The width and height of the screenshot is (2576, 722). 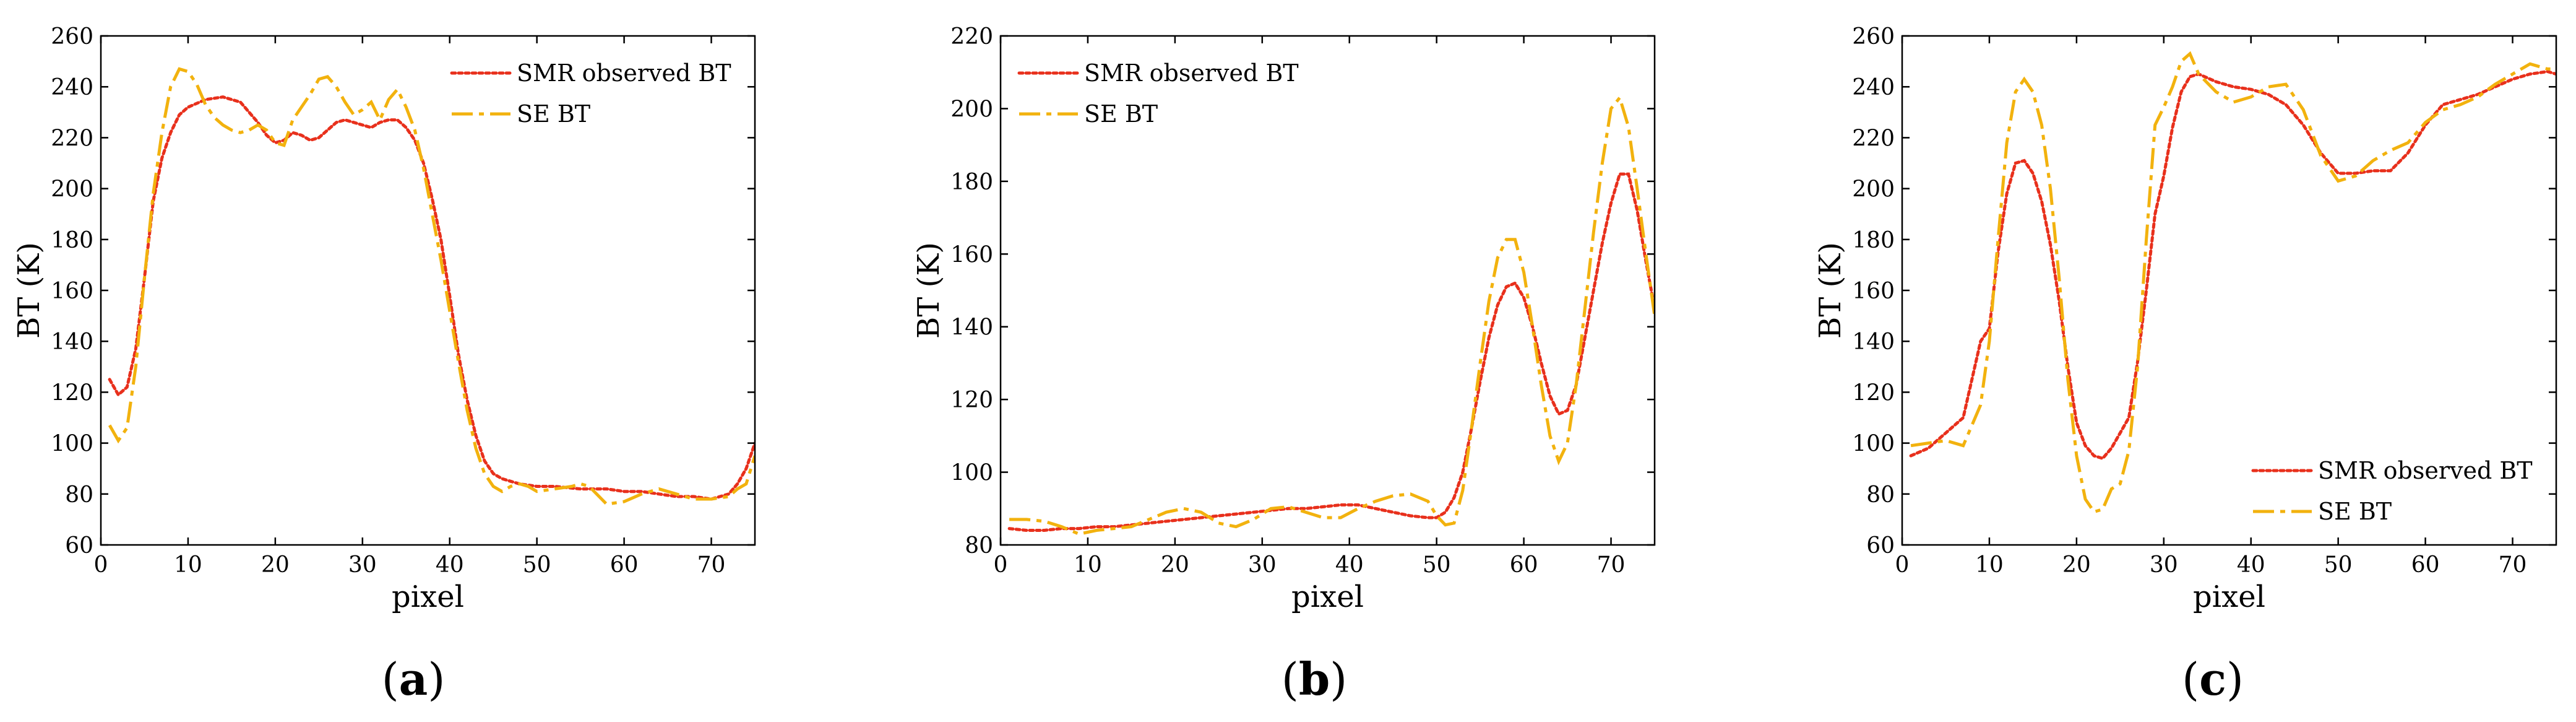 I want to click on series-line-c-smr-observed-bt, so click(x=2232, y=265).